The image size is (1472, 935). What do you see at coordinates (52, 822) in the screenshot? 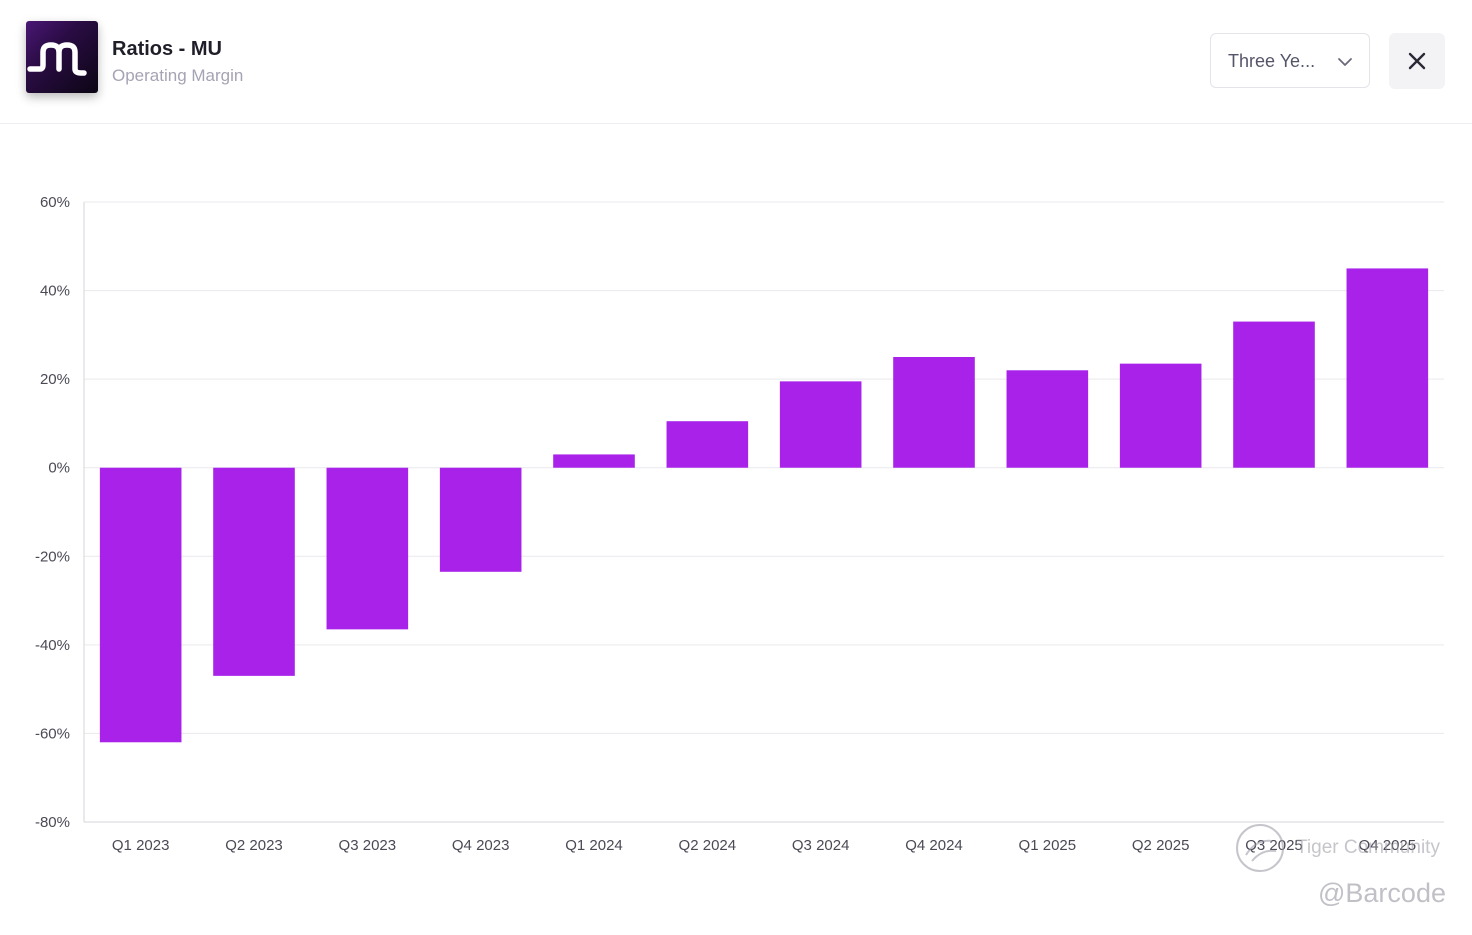
I see `y-tick-label: -80%` at bounding box center [52, 822].